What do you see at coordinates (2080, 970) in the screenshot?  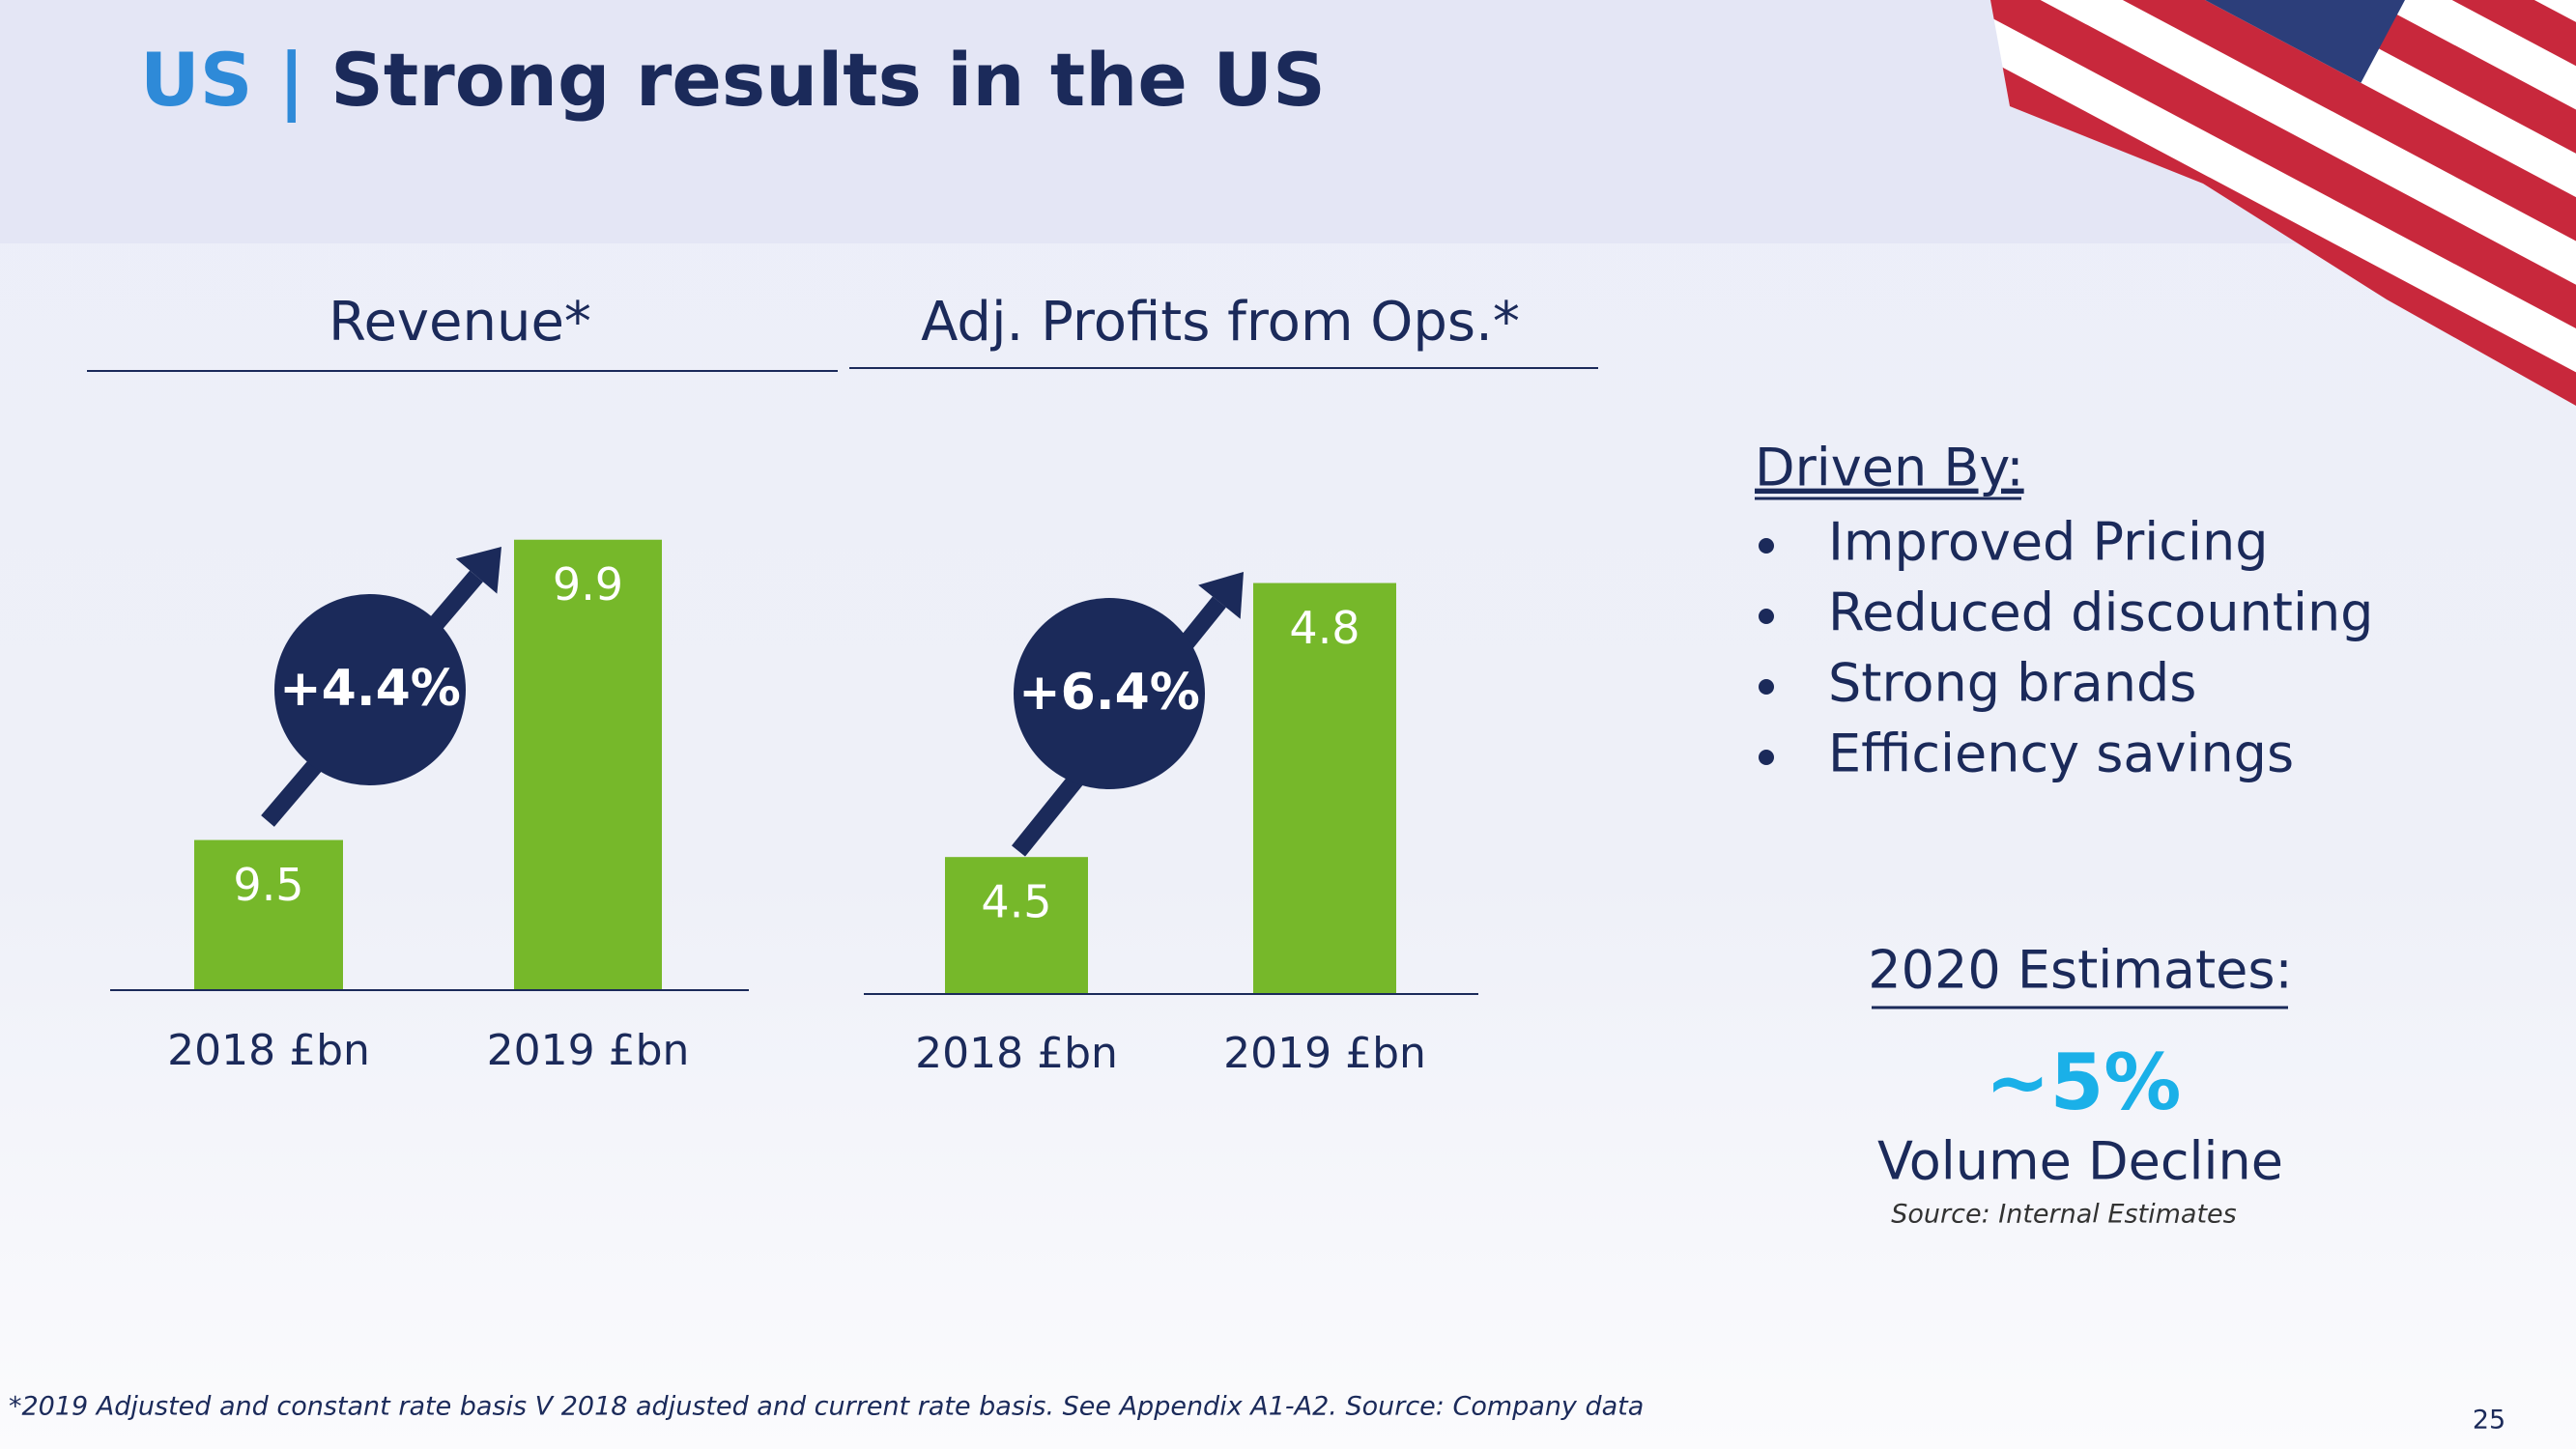 I see `estimates-heading: 2020 Estimates:` at bounding box center [2080, 970].